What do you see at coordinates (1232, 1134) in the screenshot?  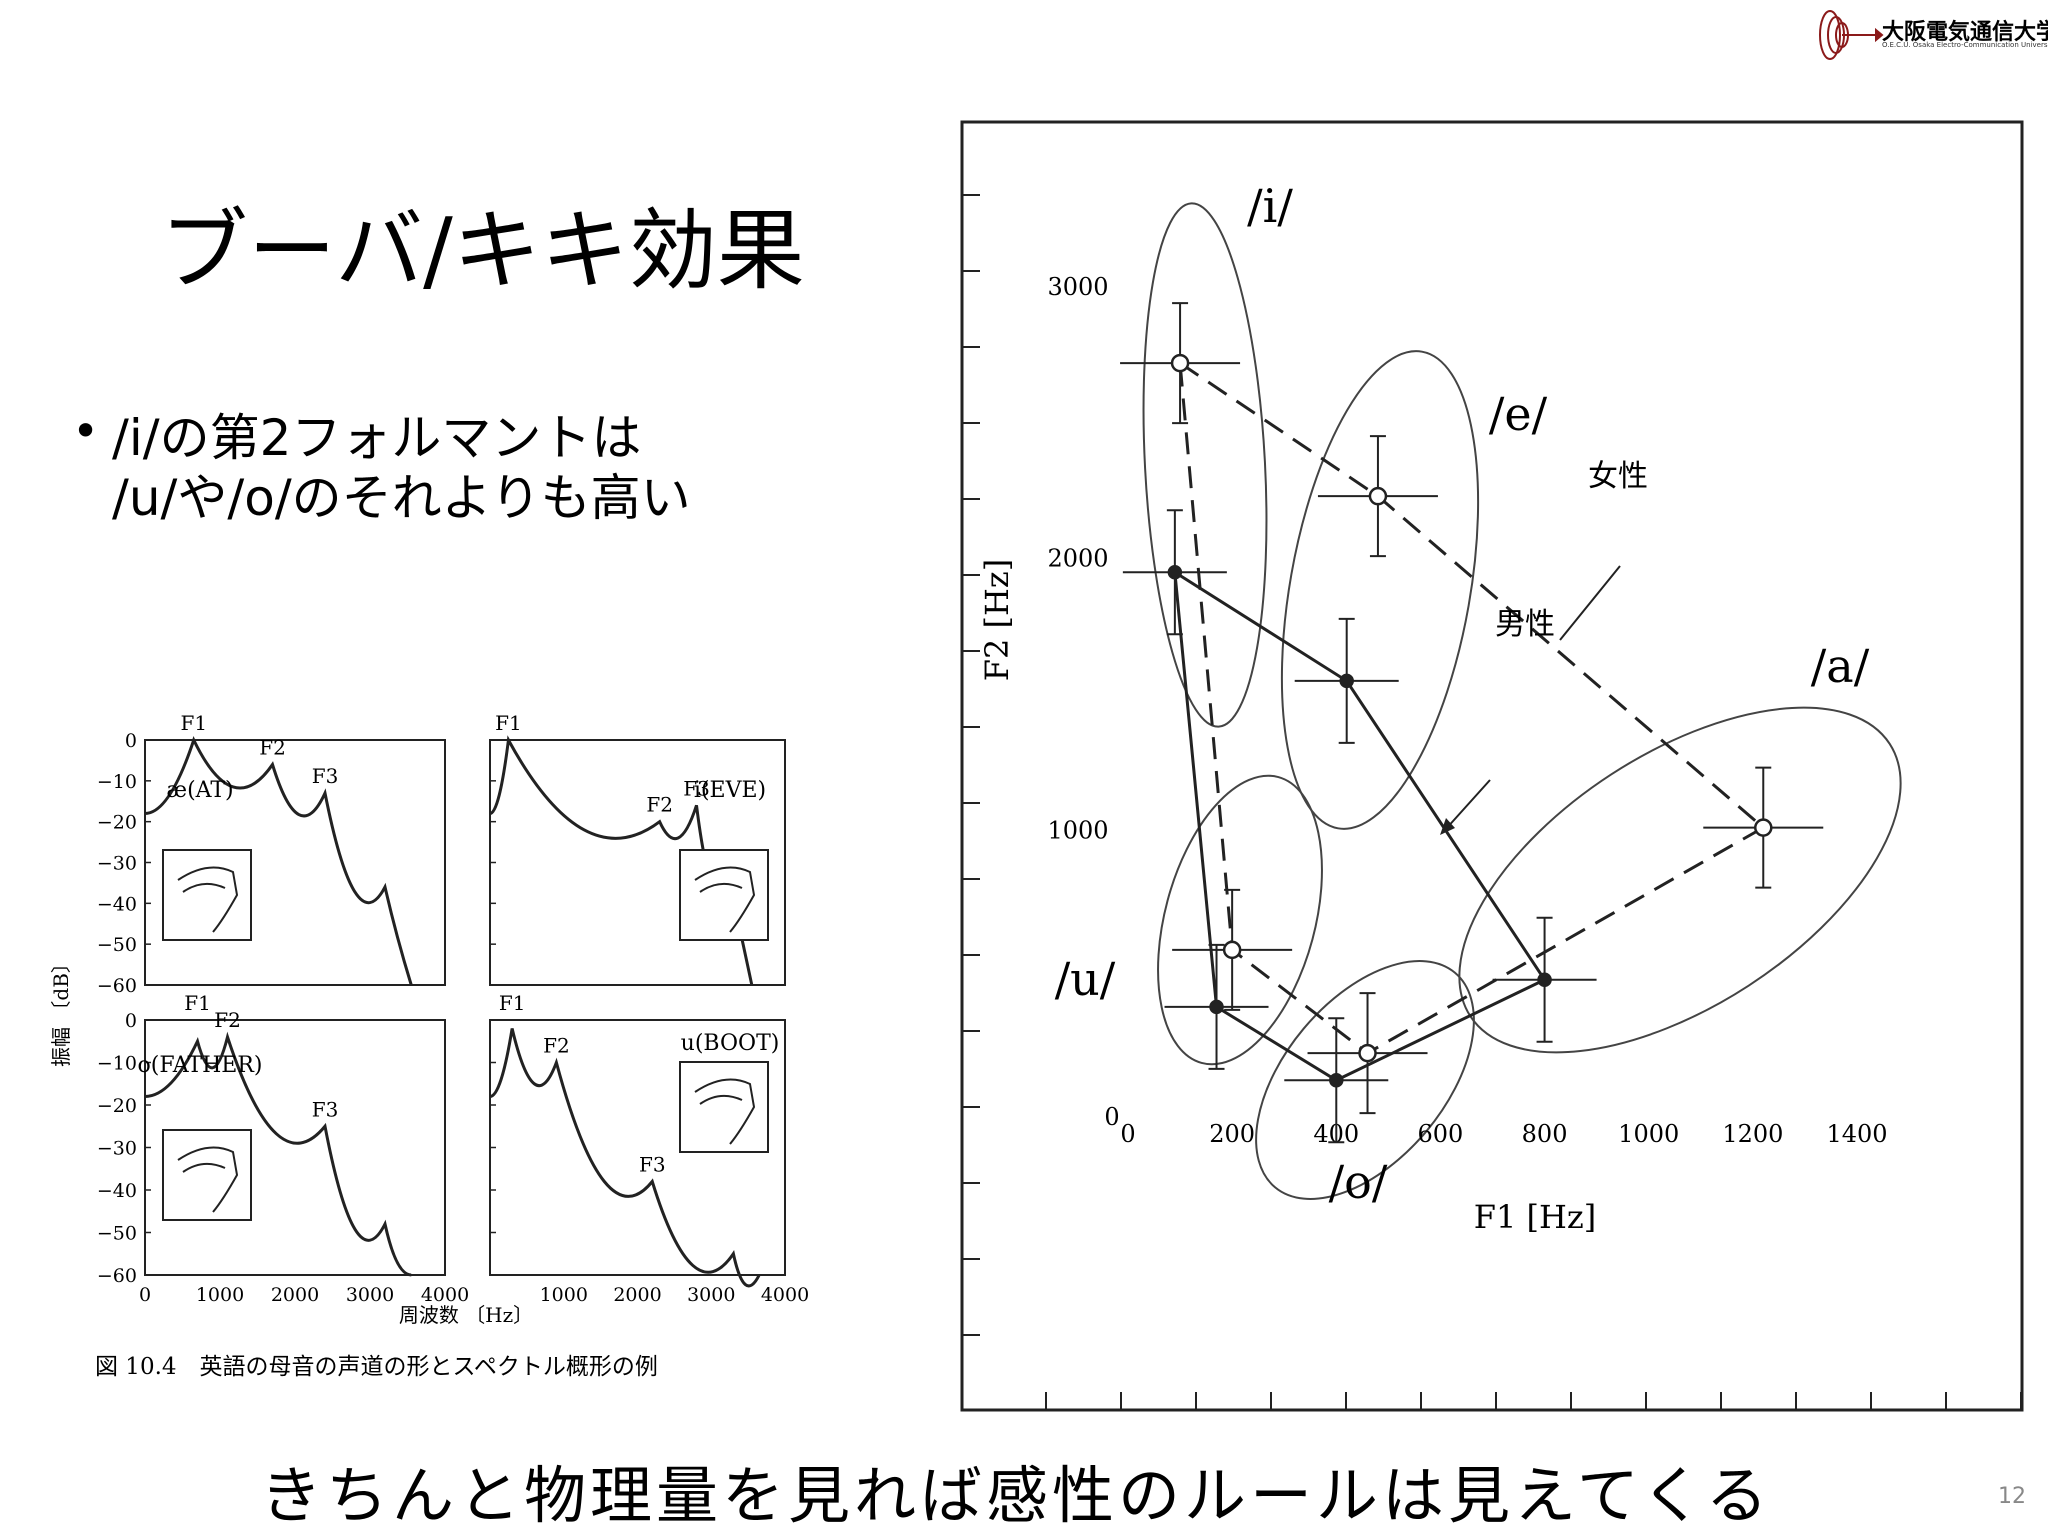 I see `x-tick-label: 200` at bounding box center [1232, 1134].